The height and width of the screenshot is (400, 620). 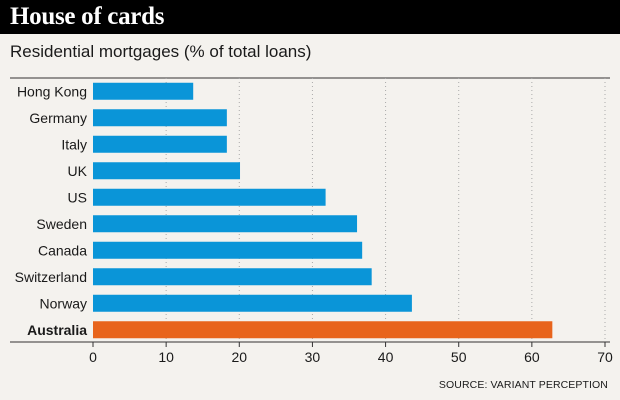 What do you see at coordinates (252, 303) in the screenshot?
I see `bar-norway` at bounding box center [252, 303].